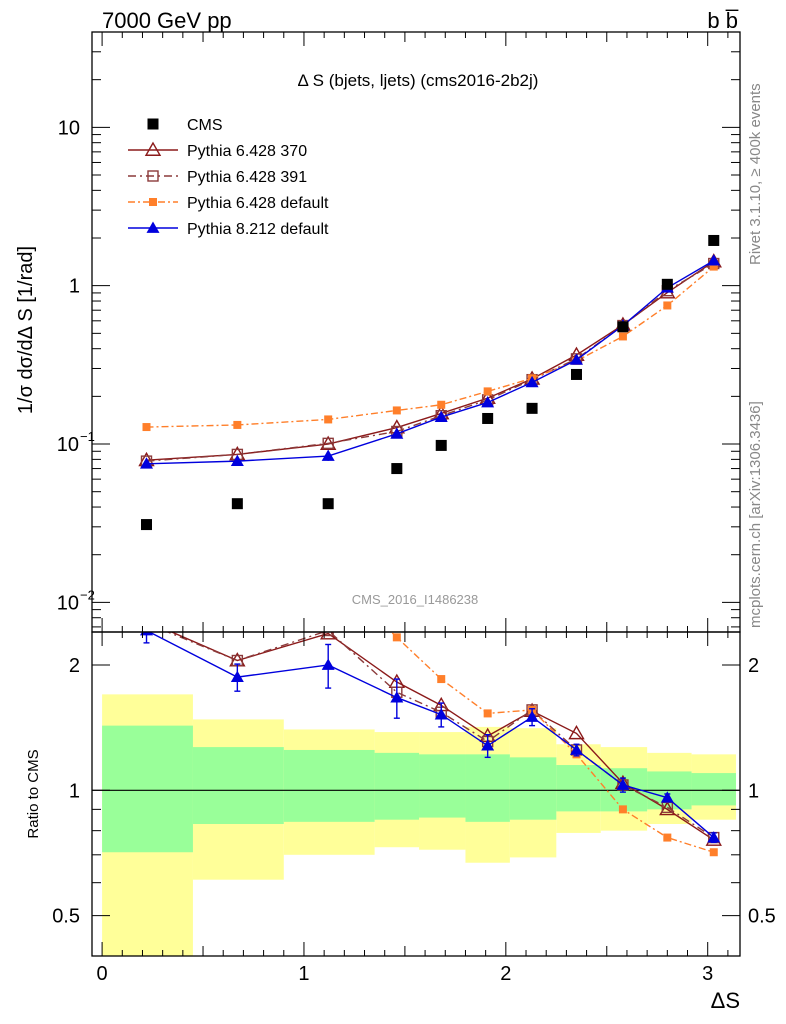 This screenshot has width=786, height=1024. What do you see at coordinates (755, 174) in the screenshot?
I see `rivet-version-label: Rivet 3.1.10, ≥ 400k events` at bounding box center [755, 174].